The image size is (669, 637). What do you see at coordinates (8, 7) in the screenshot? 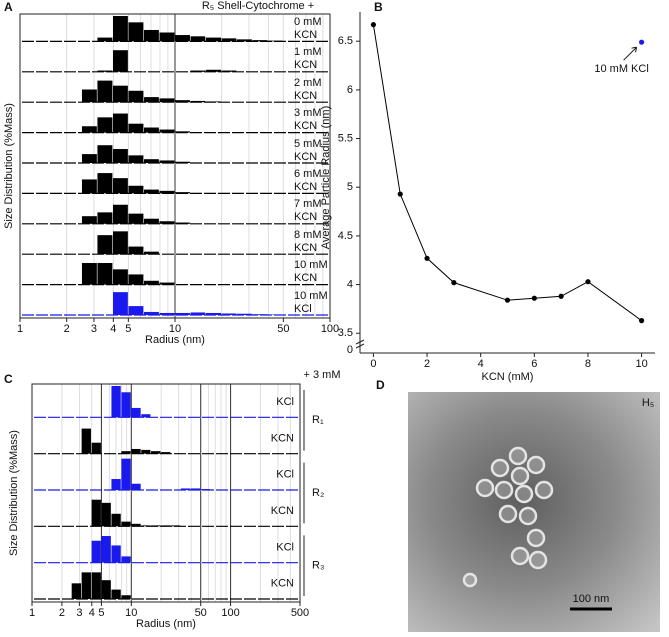
I see `panel-label: A` at bounding box center [8, 7].